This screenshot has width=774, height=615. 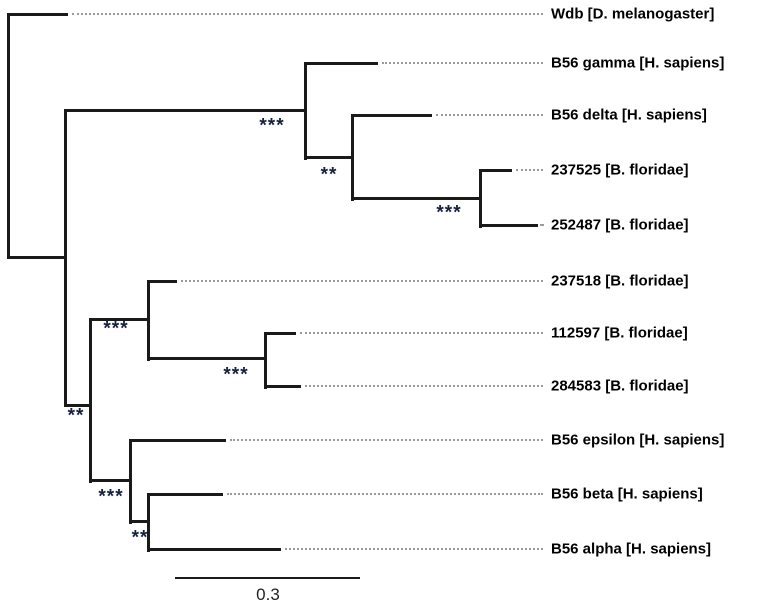 I want to click on support-mark-delta-clade: **, so click(x=329, y=175).